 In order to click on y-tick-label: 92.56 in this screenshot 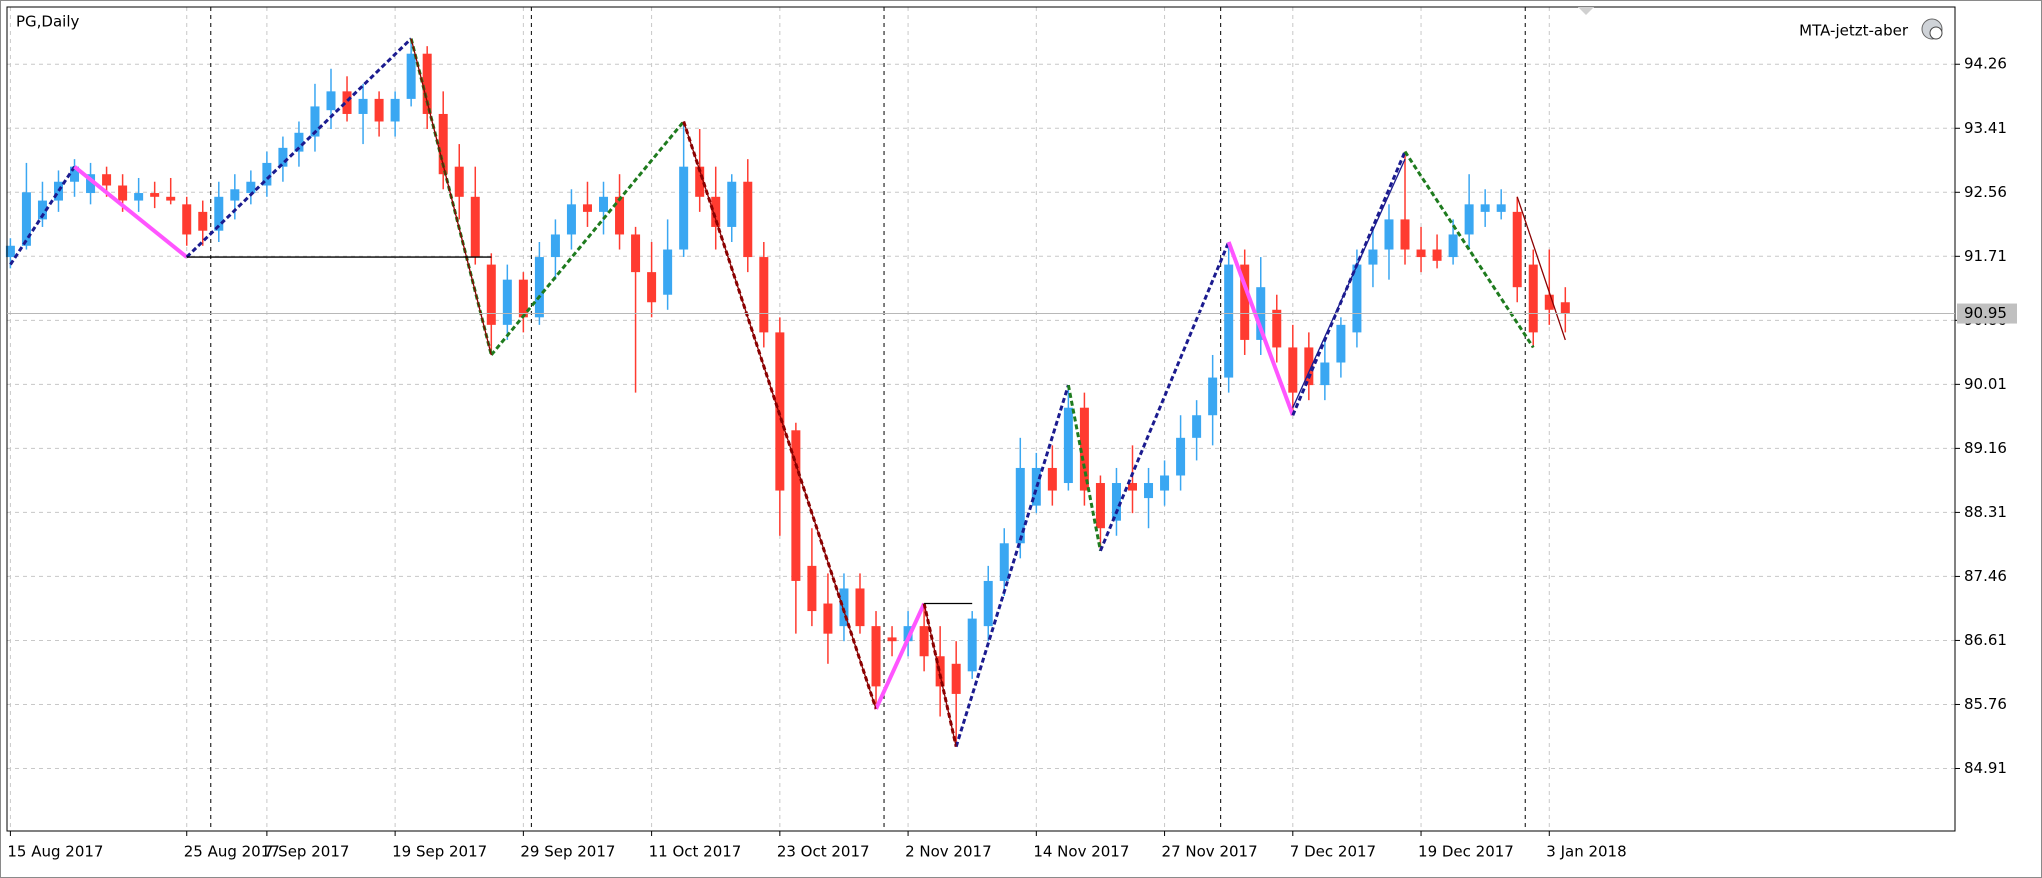, I will do `click(1985, 192)`.